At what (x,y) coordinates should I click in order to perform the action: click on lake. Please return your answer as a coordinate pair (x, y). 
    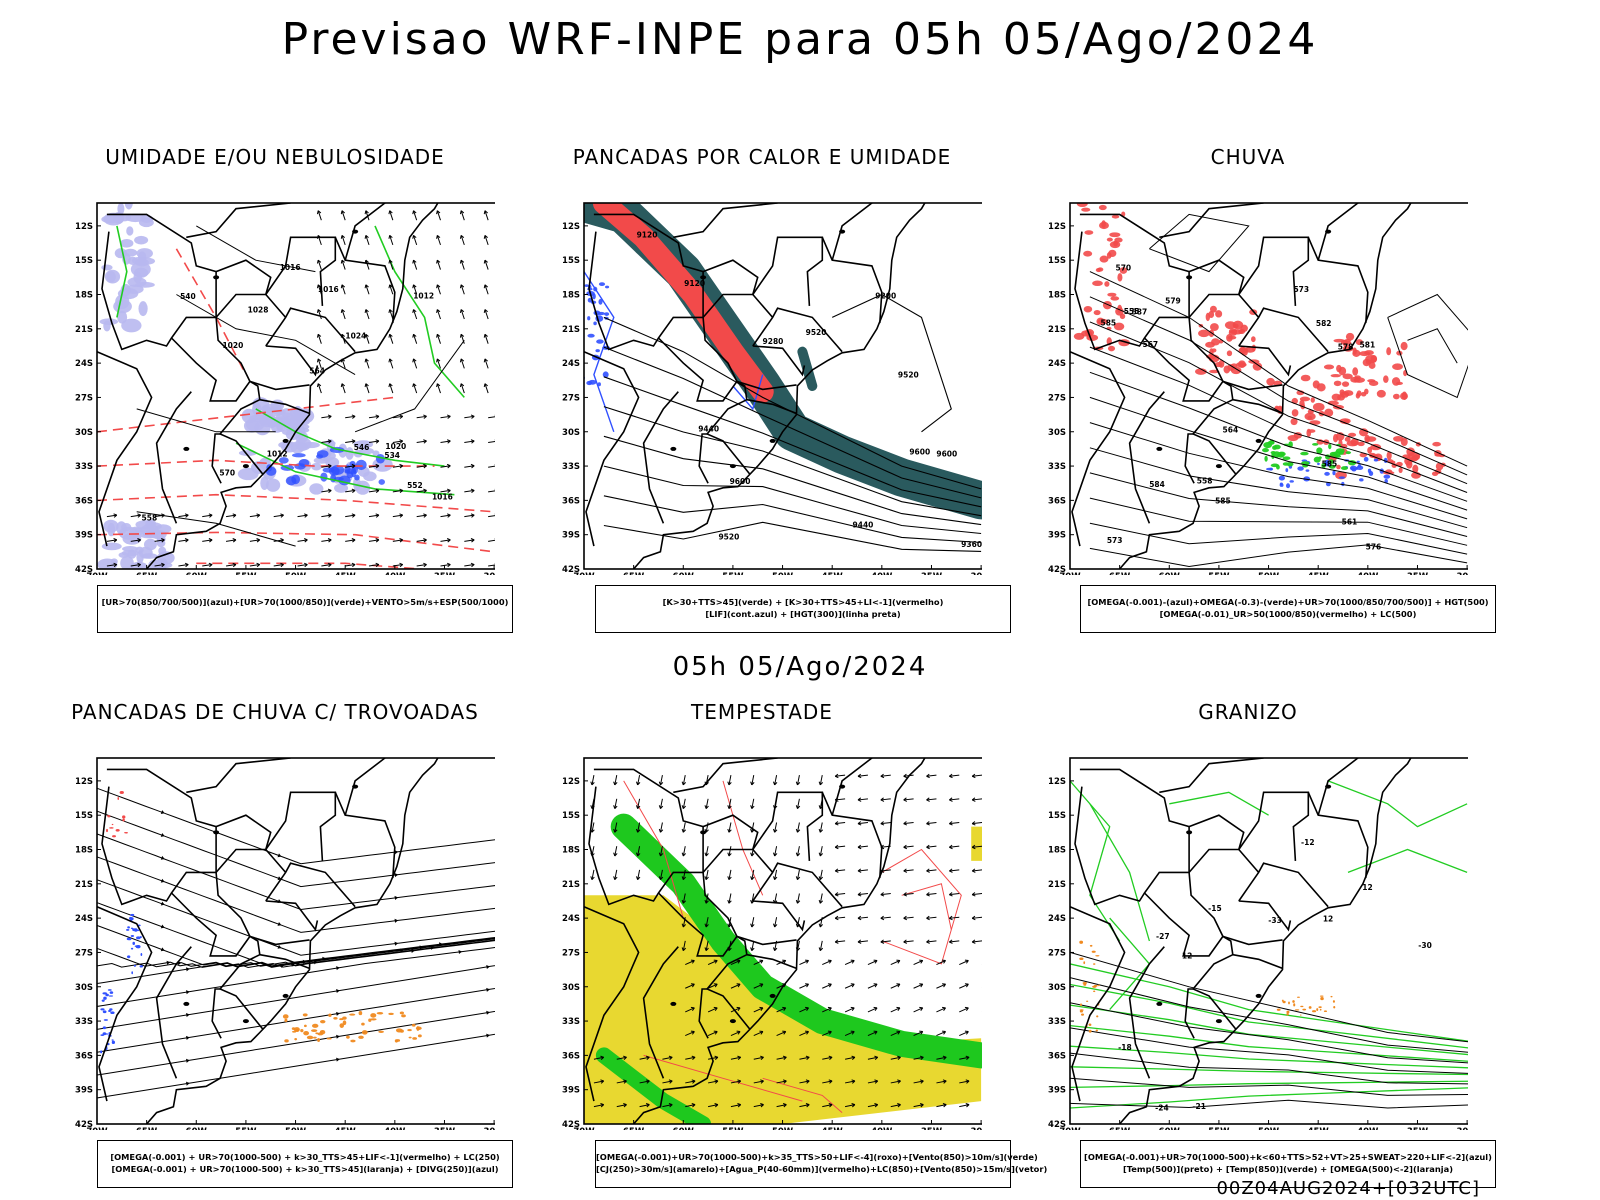
    Looking at the image, I should click on (1328, 786).